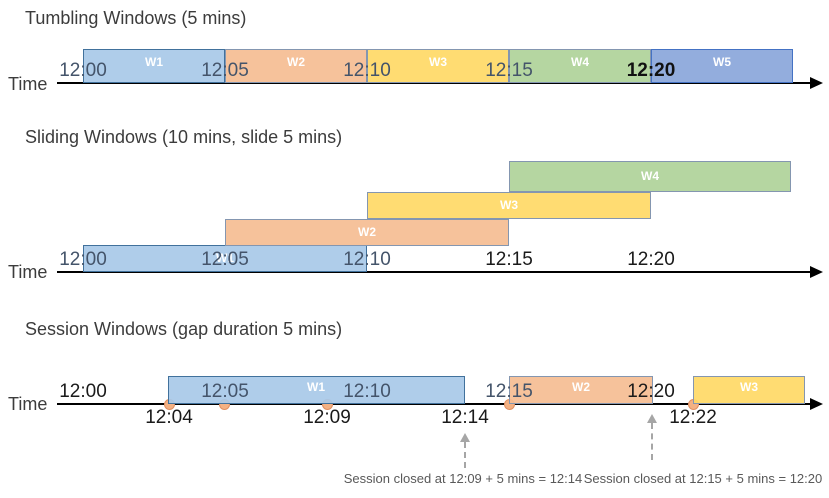  I want to click on event-time-label: 12:22, so click(693, 417).